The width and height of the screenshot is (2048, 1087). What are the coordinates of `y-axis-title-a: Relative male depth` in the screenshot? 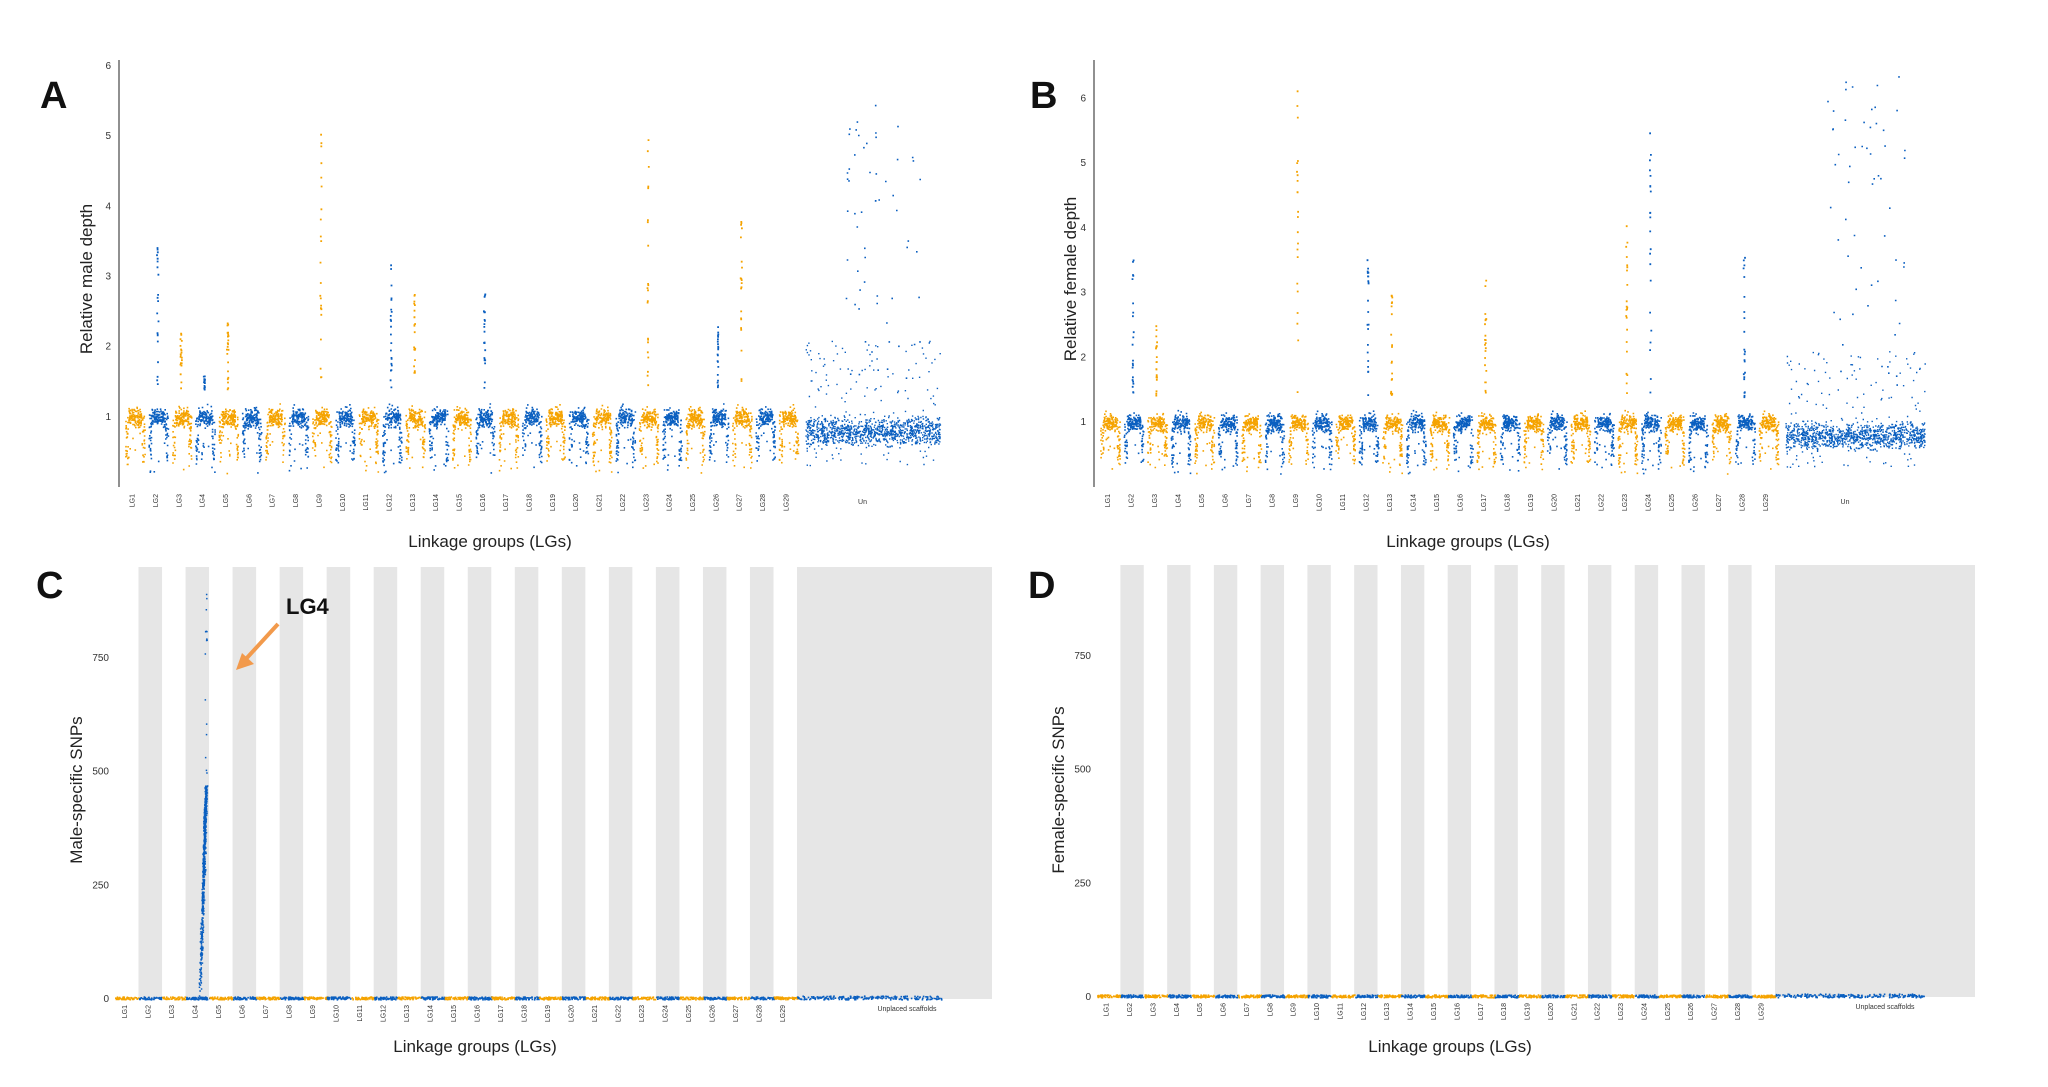 It's located at (86, 279).